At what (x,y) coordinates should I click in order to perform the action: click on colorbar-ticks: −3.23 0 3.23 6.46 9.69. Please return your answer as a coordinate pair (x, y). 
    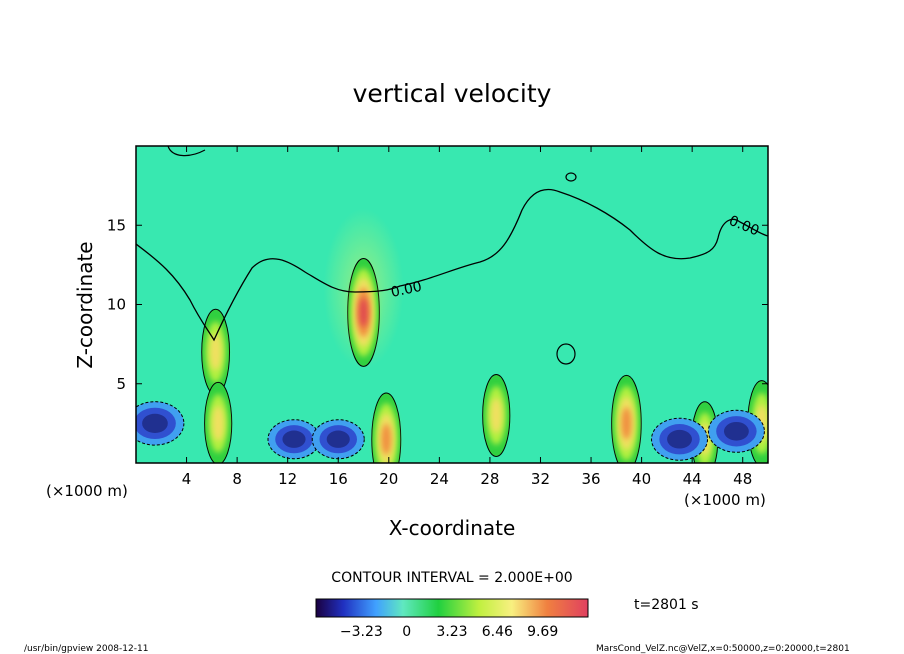
    Looking at the image, I should click on (449, 632).